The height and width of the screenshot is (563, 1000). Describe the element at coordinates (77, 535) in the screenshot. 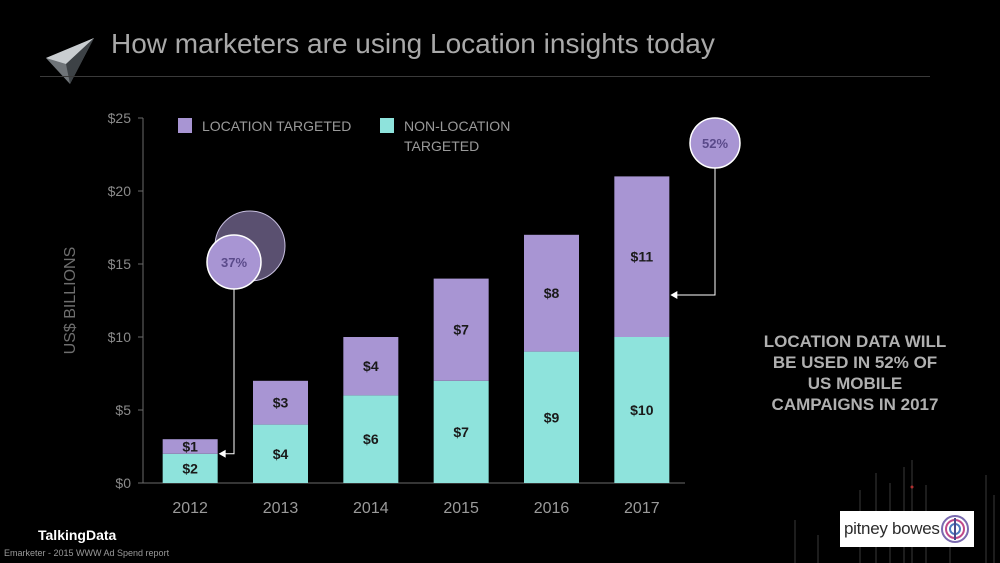

I see `talkingdata-brand: TalkingData` at that location.